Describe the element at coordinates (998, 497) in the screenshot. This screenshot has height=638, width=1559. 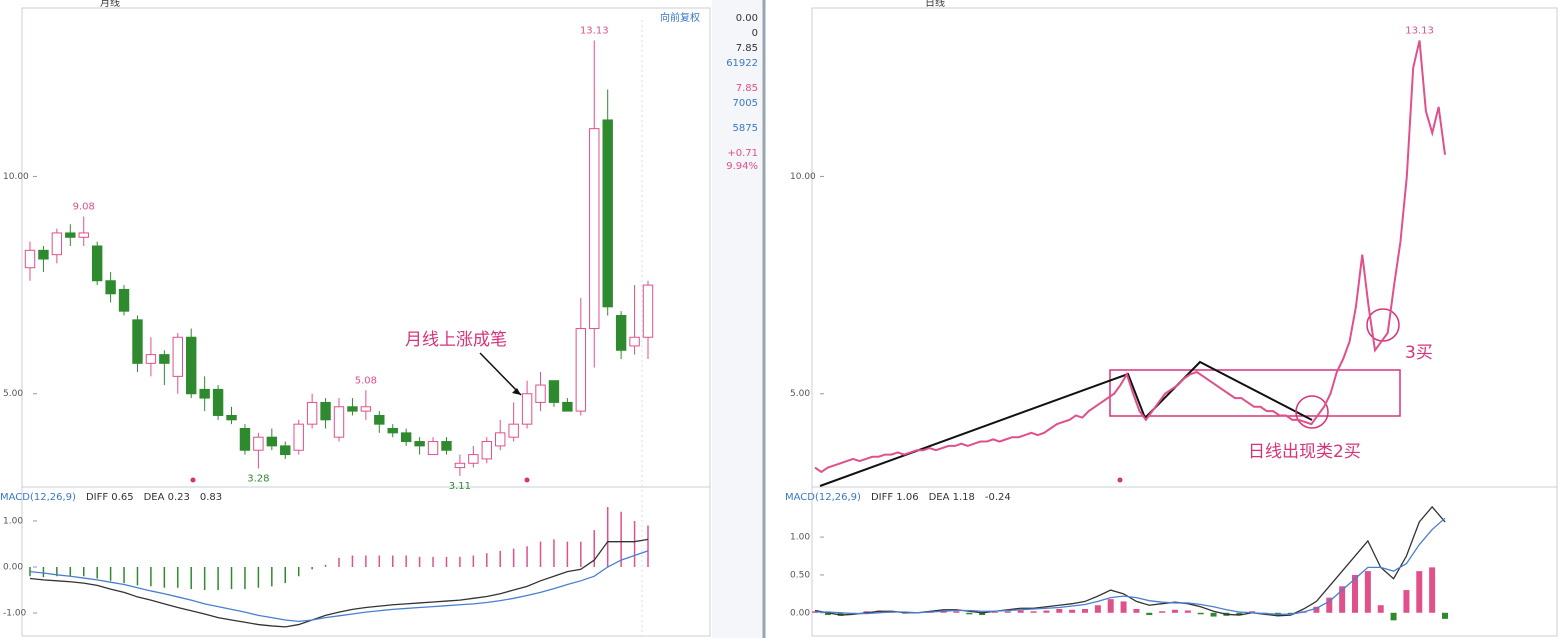
I see `legend-text: -0.24` at that location.